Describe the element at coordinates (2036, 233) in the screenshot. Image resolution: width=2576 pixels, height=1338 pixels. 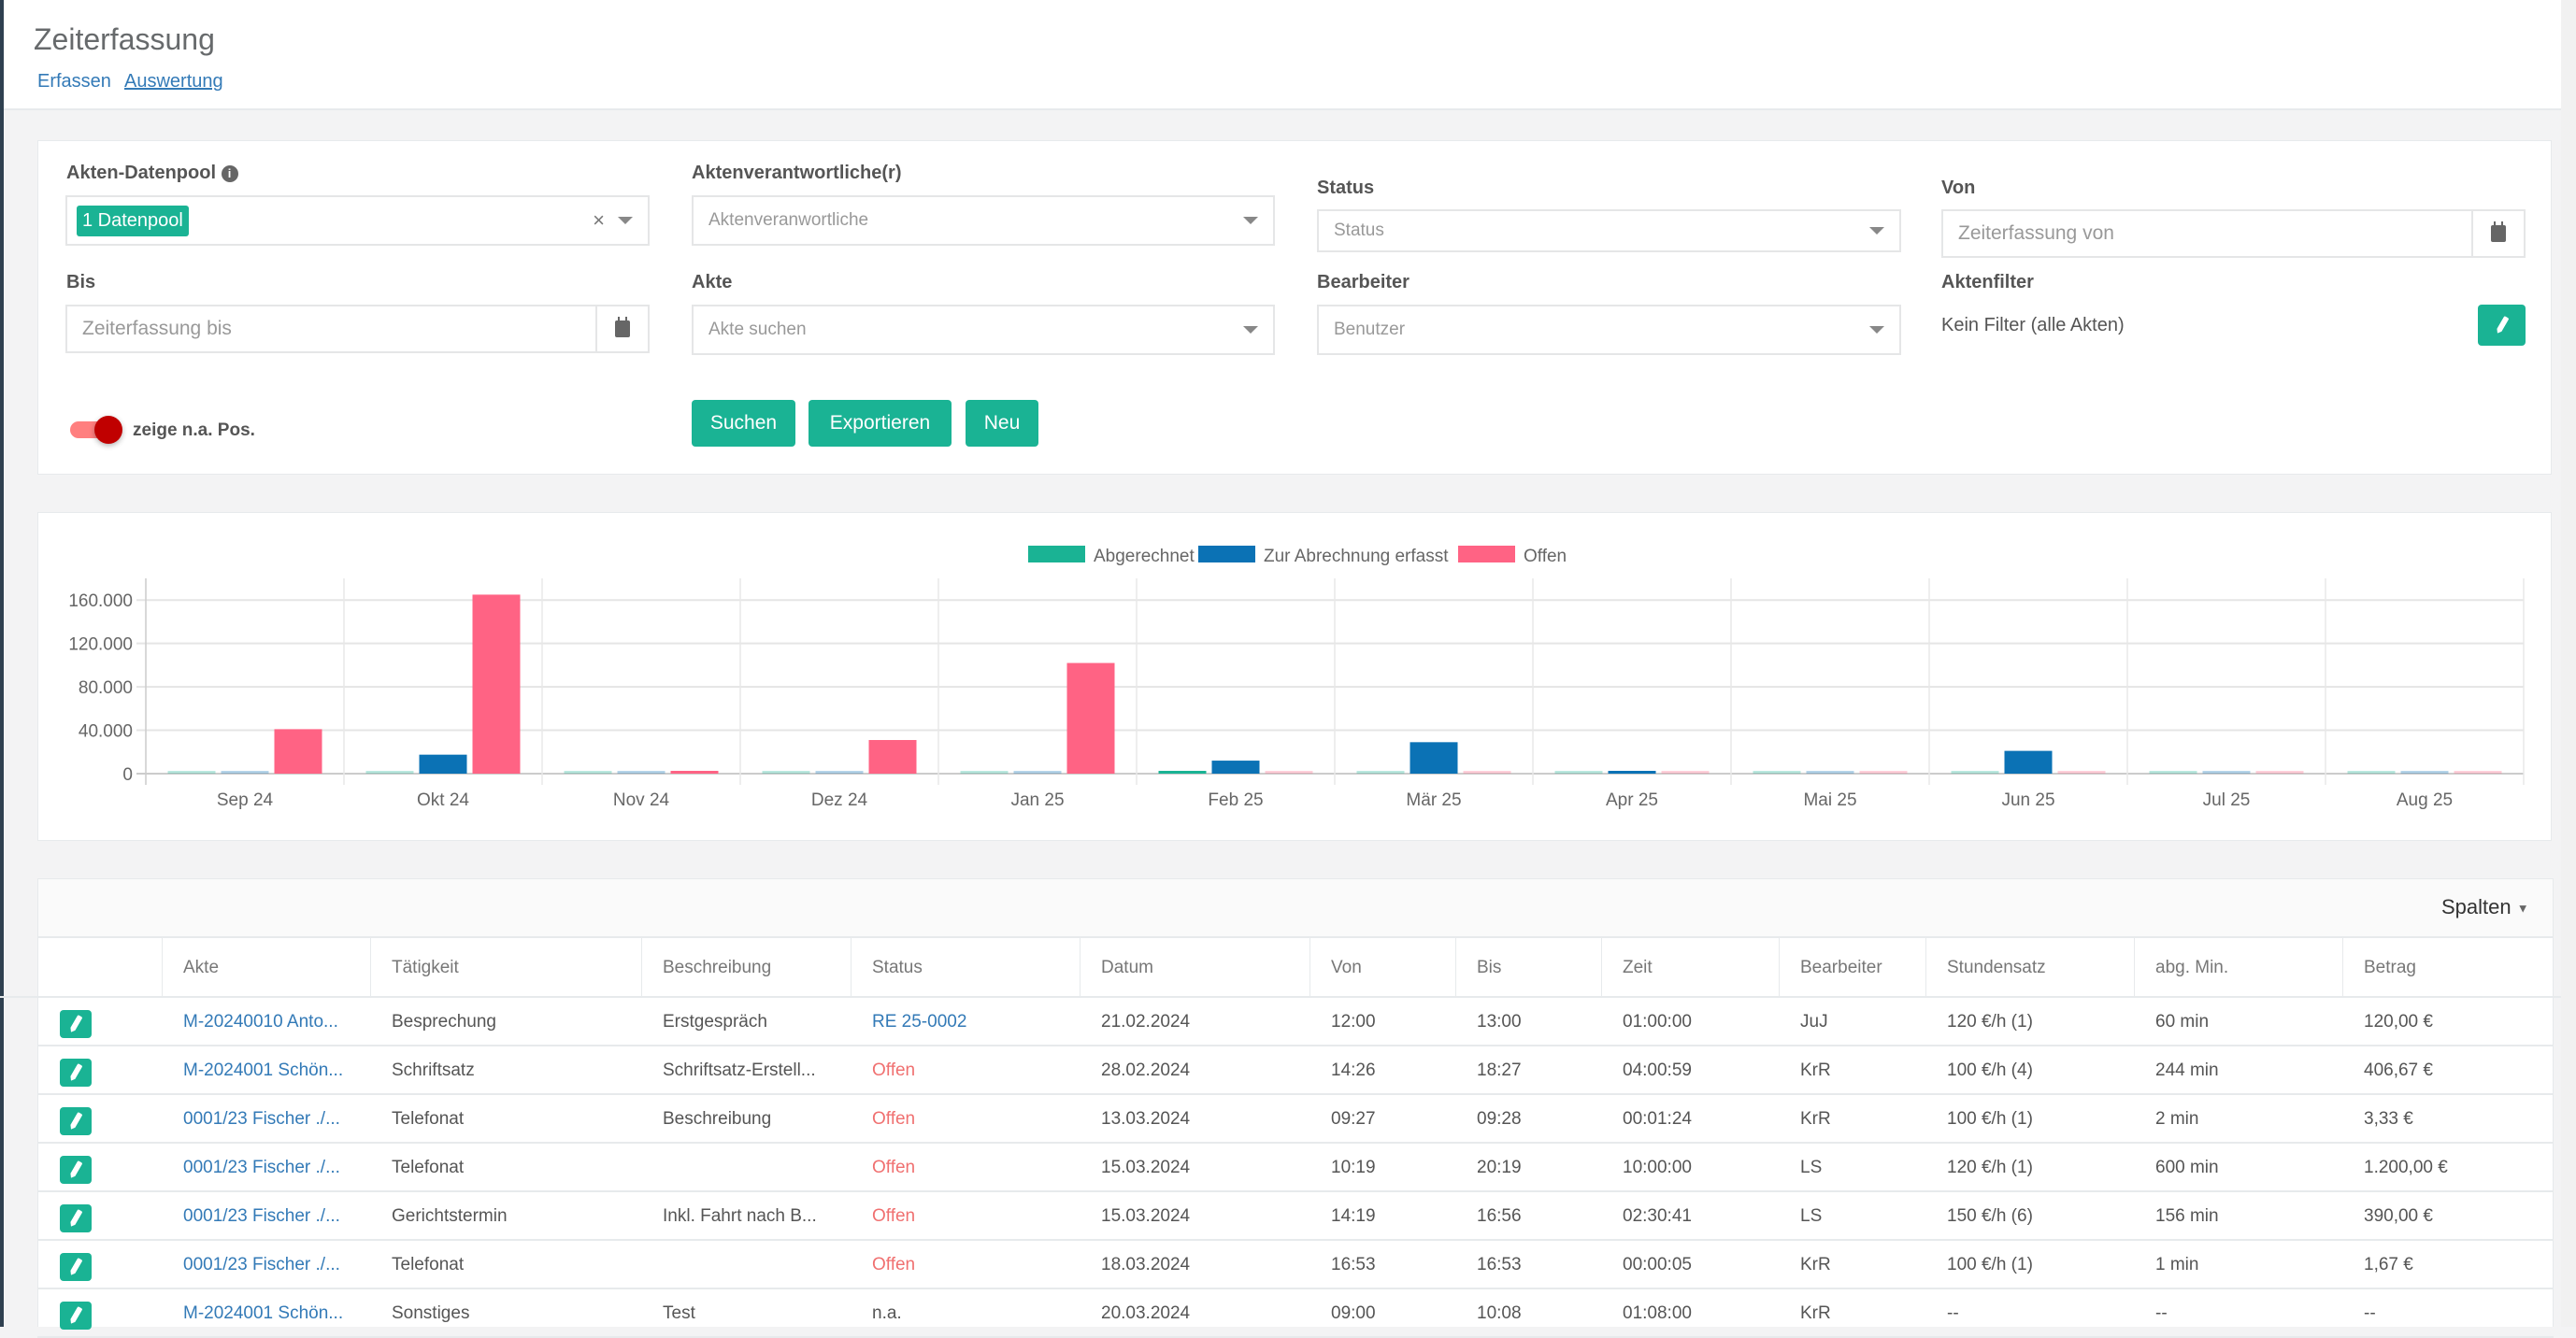
I see `von-placeholder: Zeiterfassung von` at that location.